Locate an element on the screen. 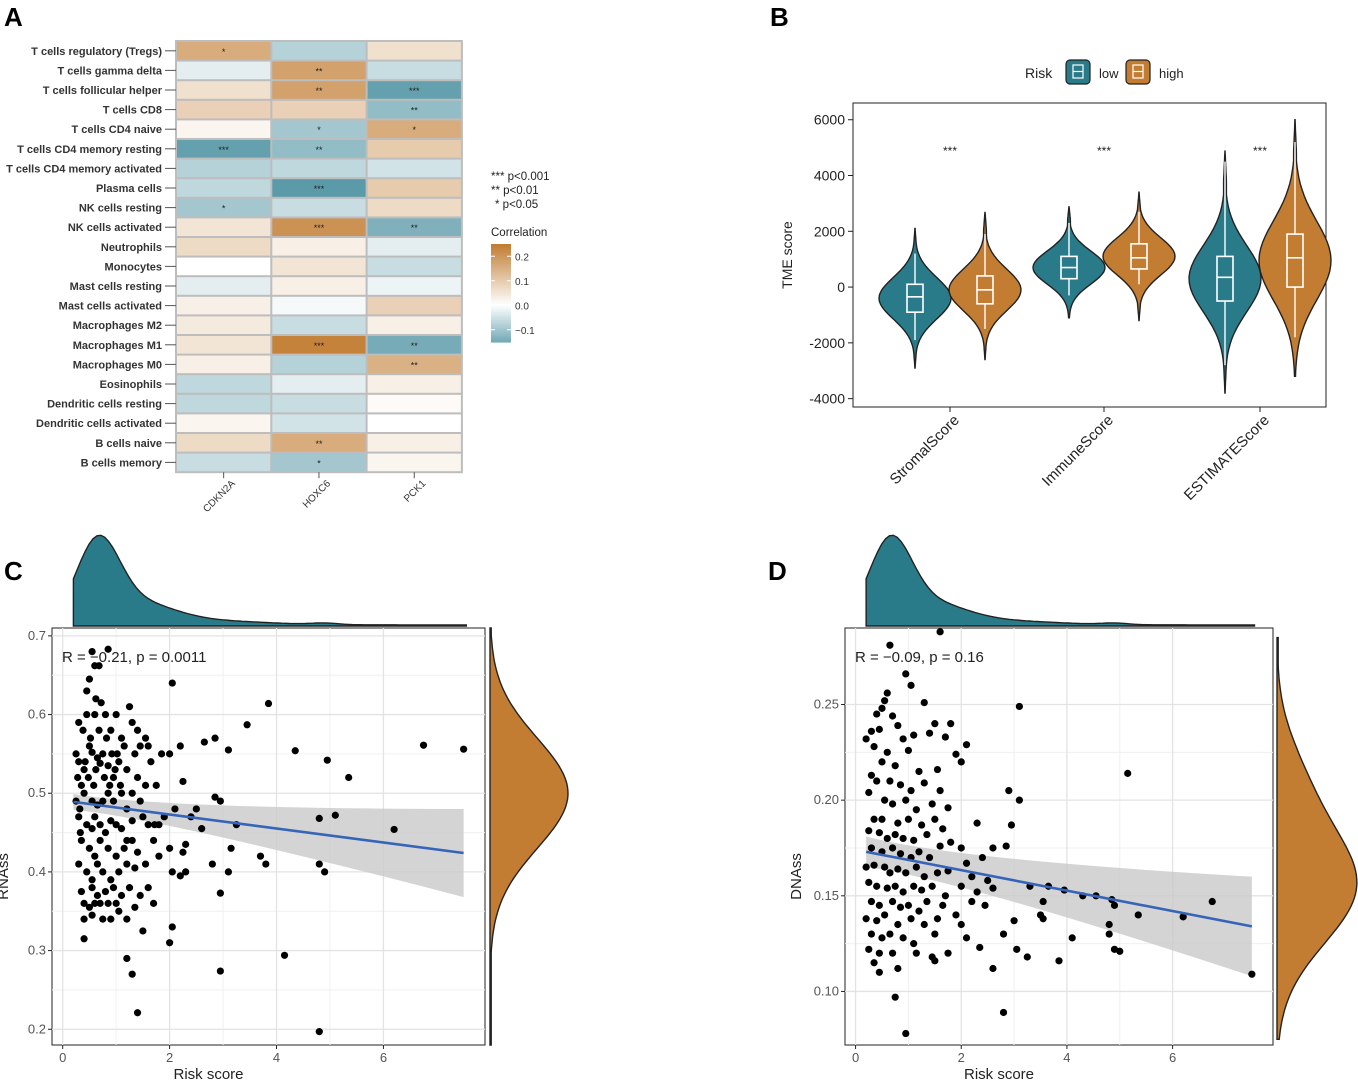  top-marginal-density is located at coordinates (270, 580).